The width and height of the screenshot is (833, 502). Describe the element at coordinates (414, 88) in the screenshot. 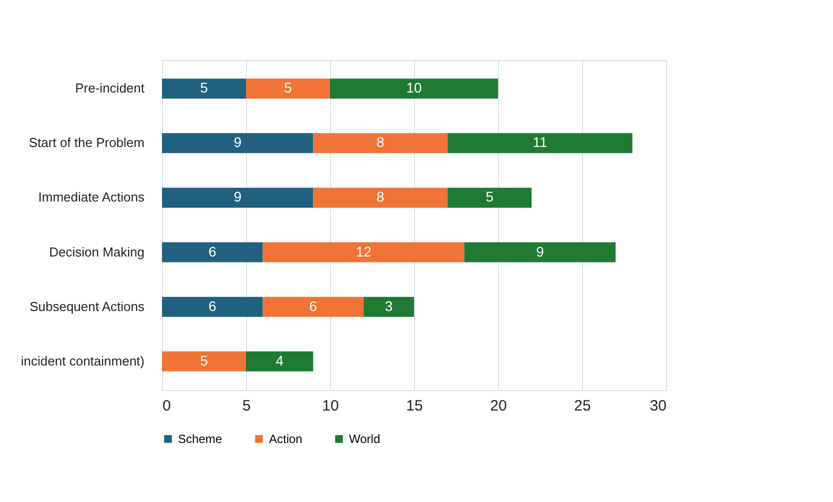

I see `data-label: 10` at that location.